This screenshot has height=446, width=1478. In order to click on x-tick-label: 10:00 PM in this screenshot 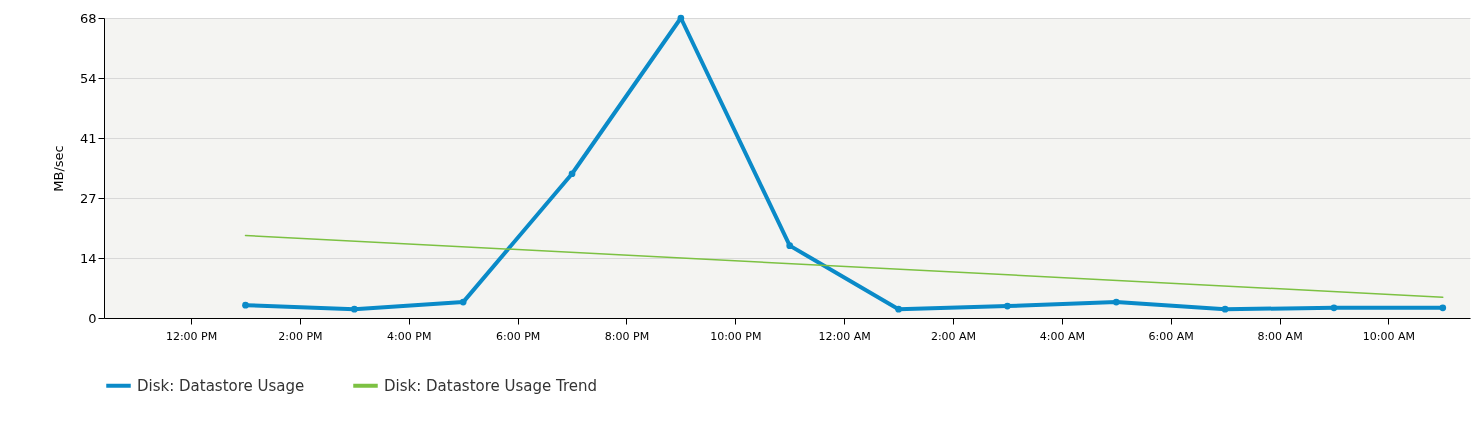, I will do `click(736, 336)`.